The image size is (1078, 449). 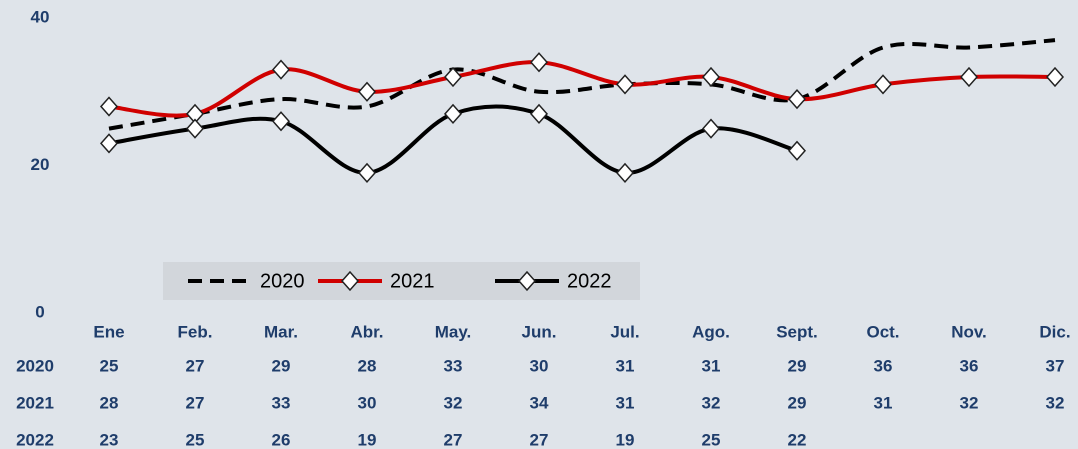 I want to click on table-cell: 37, so click(x=1055, y=365).